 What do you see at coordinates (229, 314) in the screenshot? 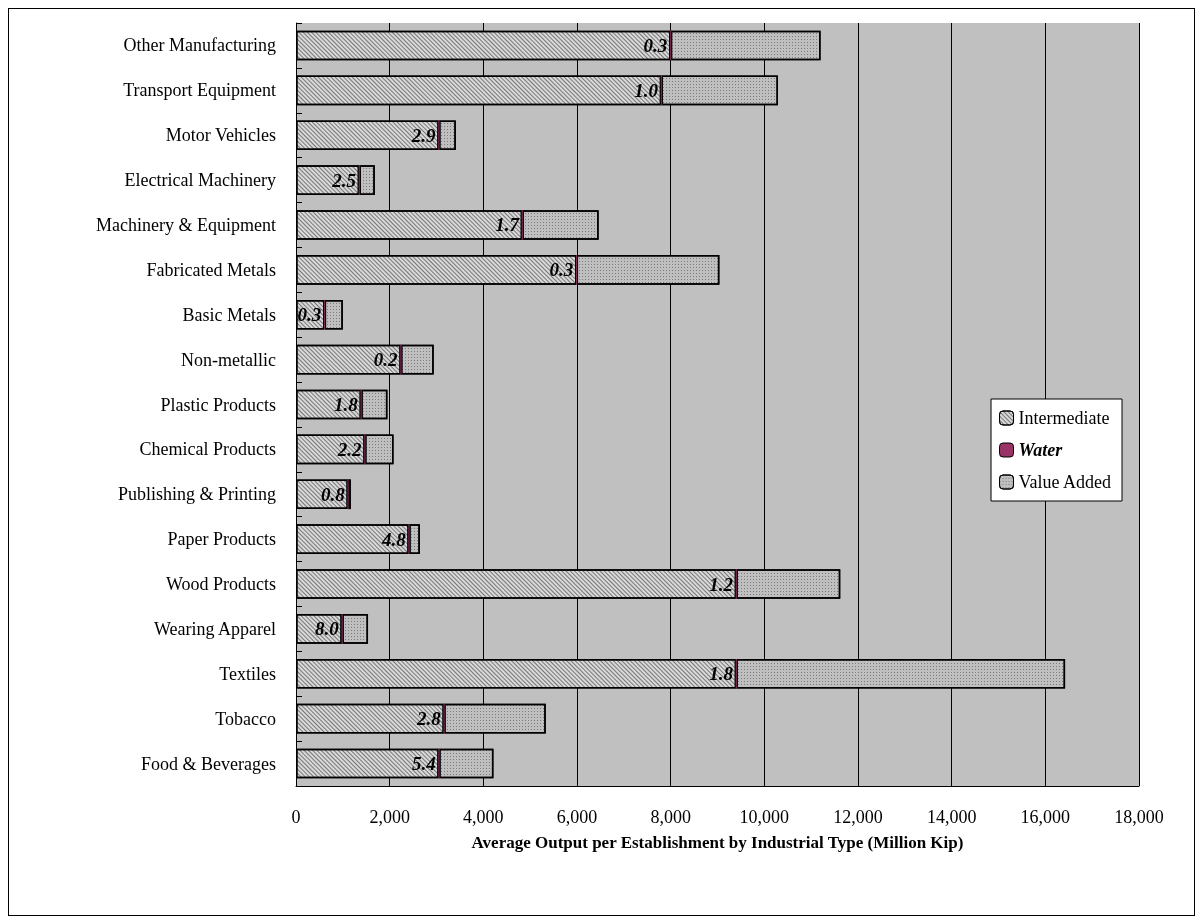
I see `y-tick-label: Basic Metals` at bounding box center [229, 314].